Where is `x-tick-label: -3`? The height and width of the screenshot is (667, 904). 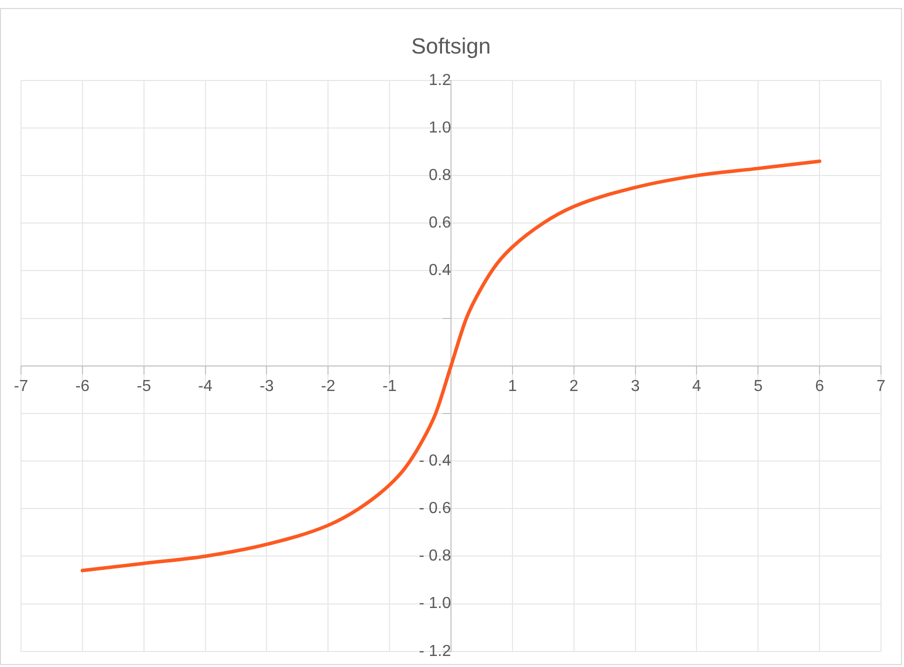
x-tick-label: -3 is located at coordinates (267, 386).